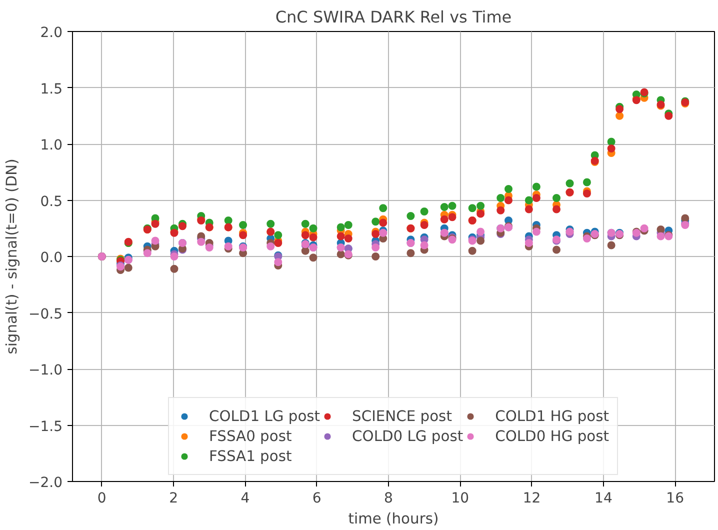  What do you see at coordinates (460, 498) in the screenshot?
I see `x-tick-label: 10` at bounding box center [460, 498].